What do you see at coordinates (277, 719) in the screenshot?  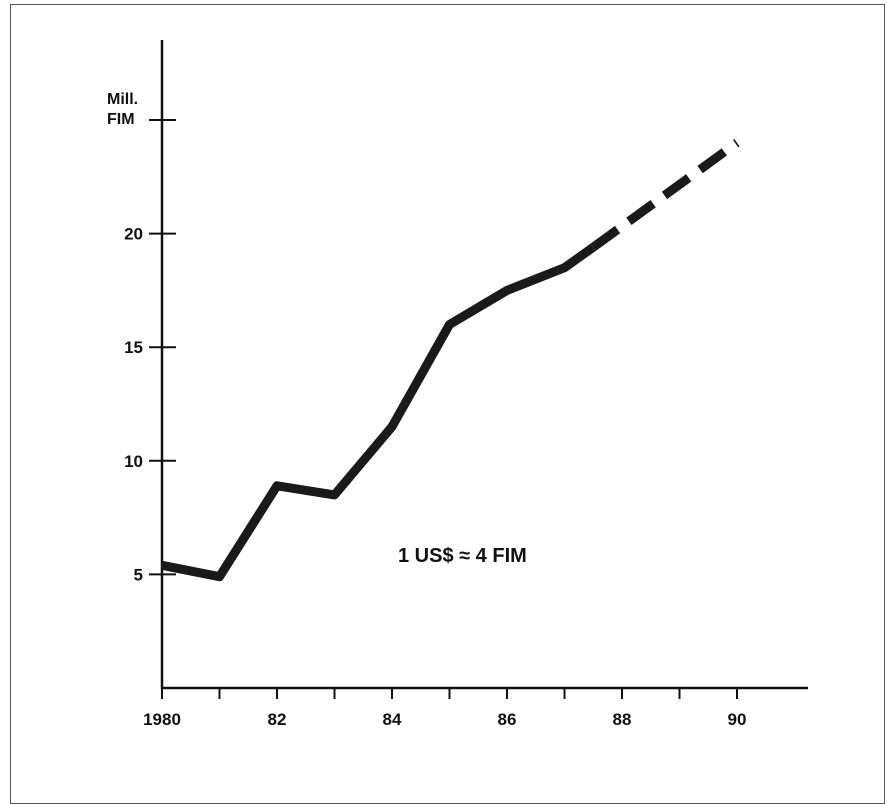 I see `x-tick-label-82: 82` at bounding box center [277, 719].